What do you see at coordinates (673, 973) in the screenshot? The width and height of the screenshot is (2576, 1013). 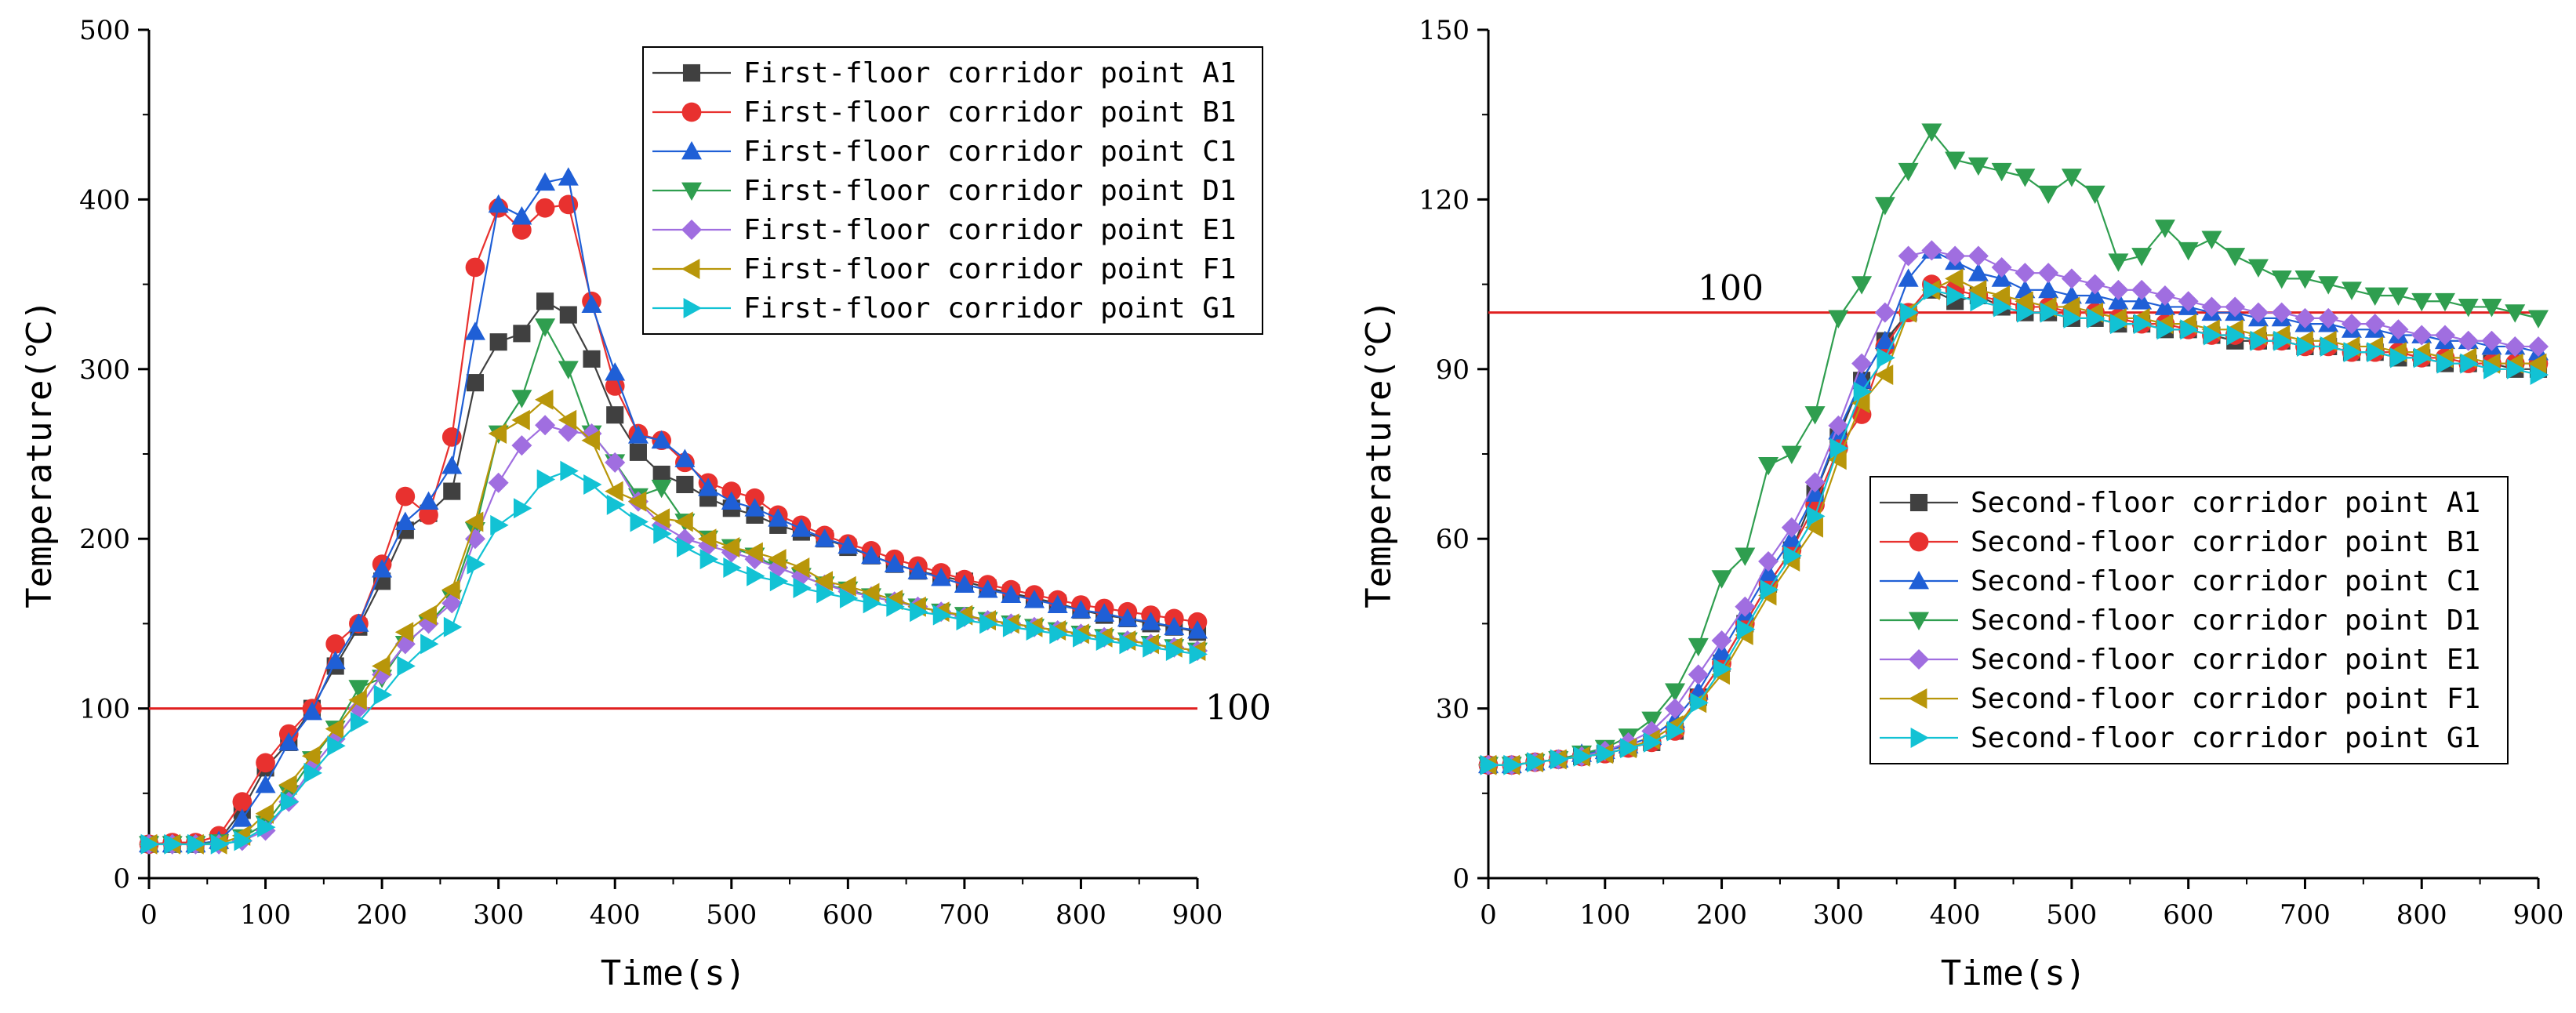 I see `x-axis-title: Time(s)` at bounding box center [673, 973].